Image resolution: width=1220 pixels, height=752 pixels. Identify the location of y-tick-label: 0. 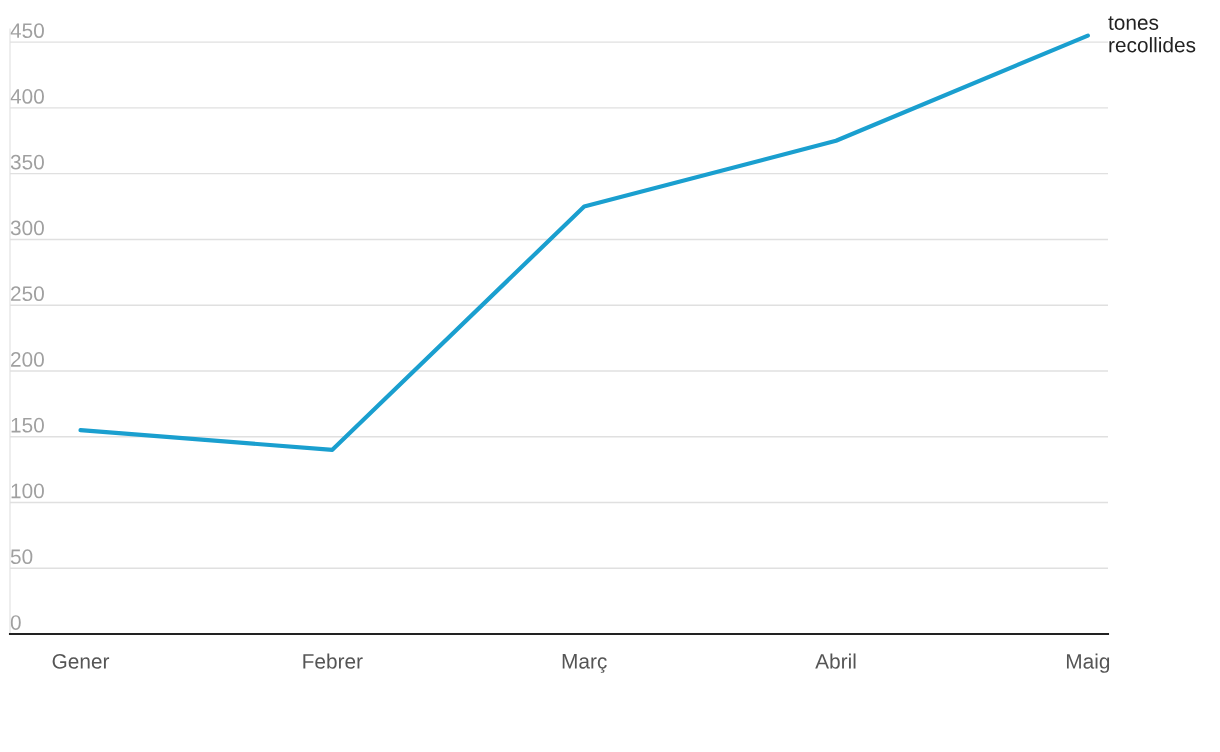
(15, 622).